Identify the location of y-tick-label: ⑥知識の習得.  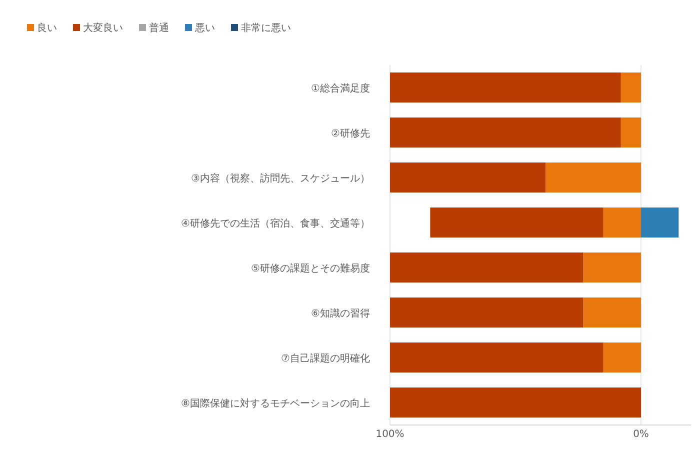
(340, 314).